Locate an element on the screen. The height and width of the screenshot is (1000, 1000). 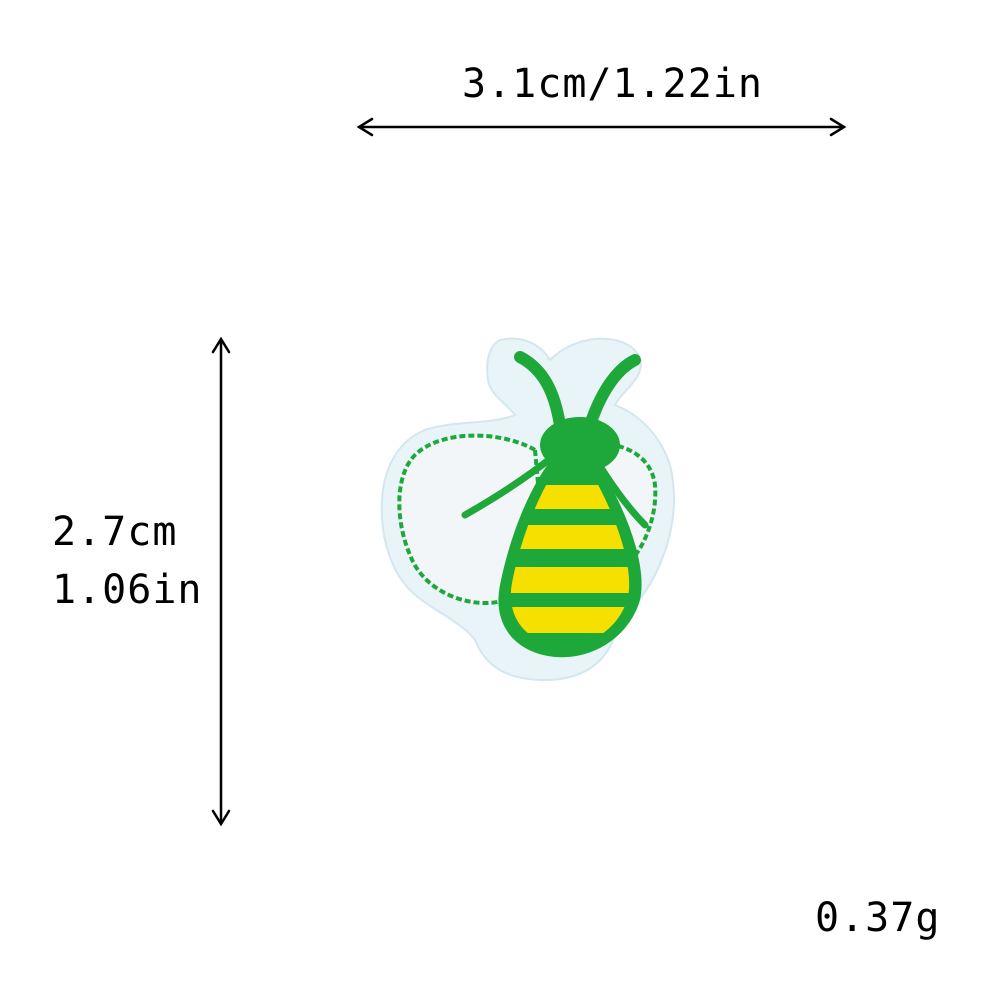
bee-head is located at coordinates (580, 445).